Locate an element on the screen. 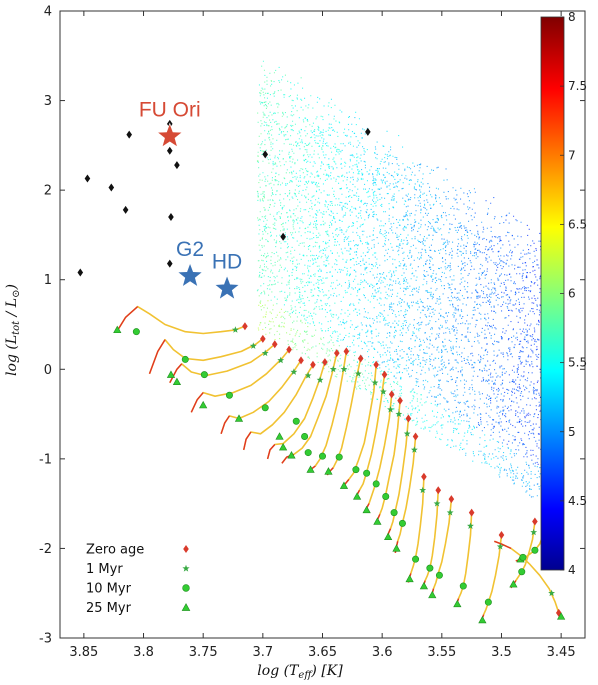 Image resolution: width=598 pixels, height=685 pixels. colorbar-tick-label: 6 is located at coordinates (572, 294).